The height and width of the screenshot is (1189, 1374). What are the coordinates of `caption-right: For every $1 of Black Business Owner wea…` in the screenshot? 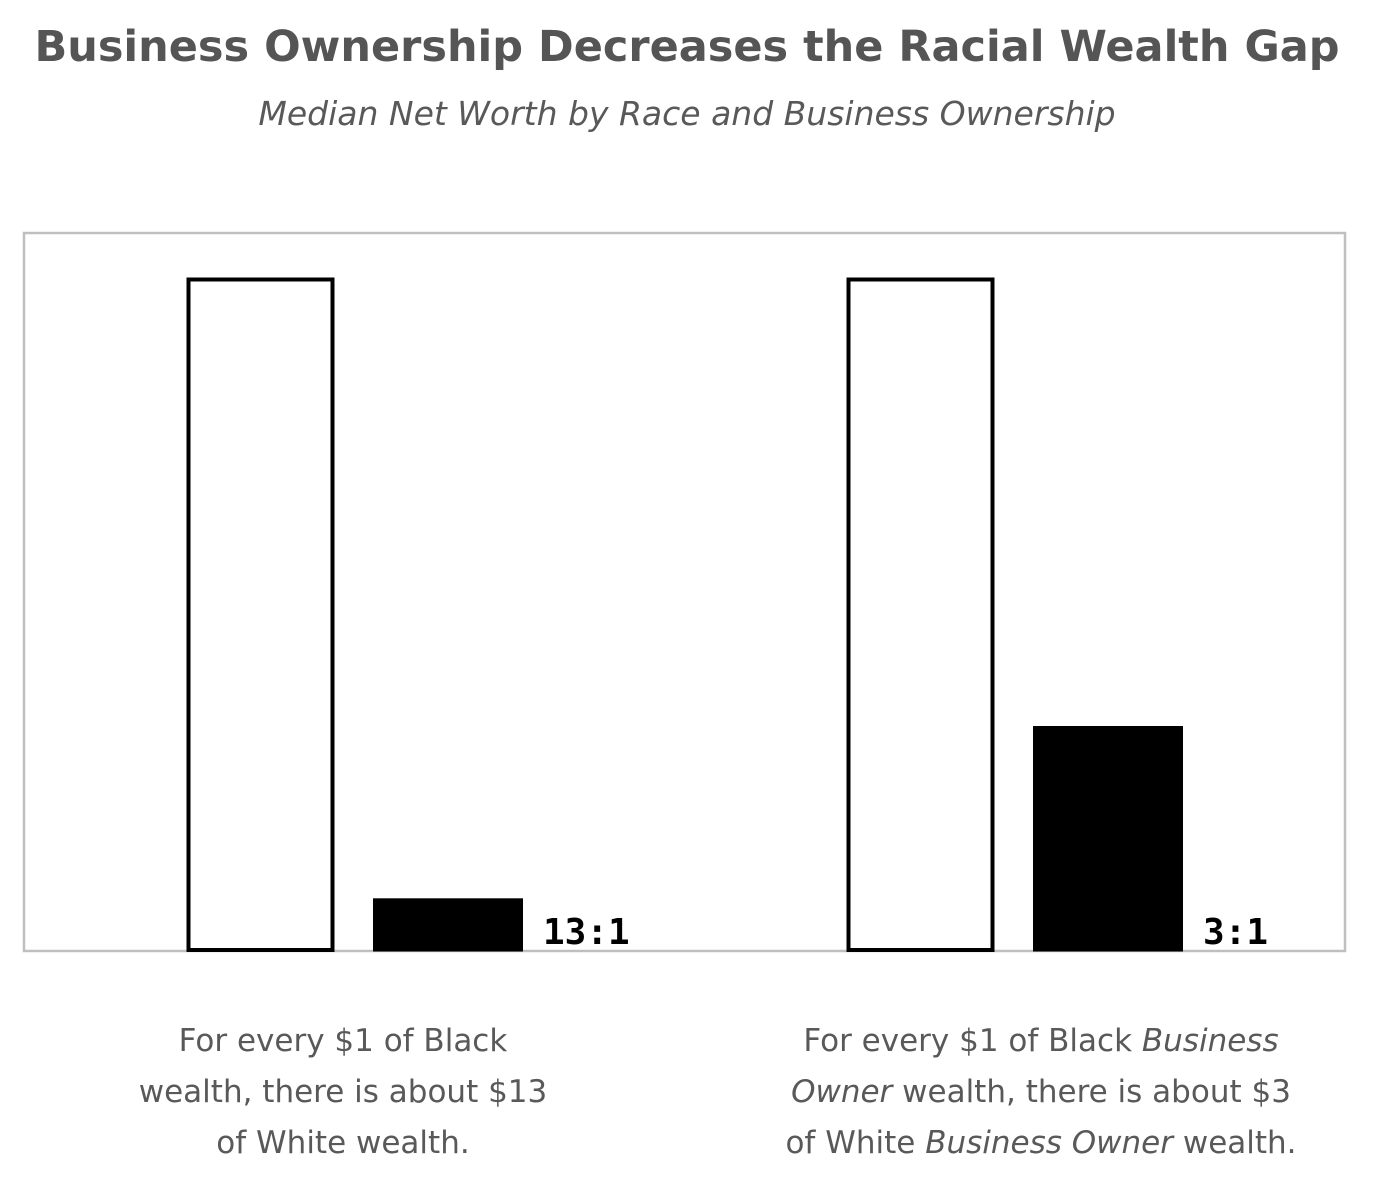 It's located at (1041, 1092).